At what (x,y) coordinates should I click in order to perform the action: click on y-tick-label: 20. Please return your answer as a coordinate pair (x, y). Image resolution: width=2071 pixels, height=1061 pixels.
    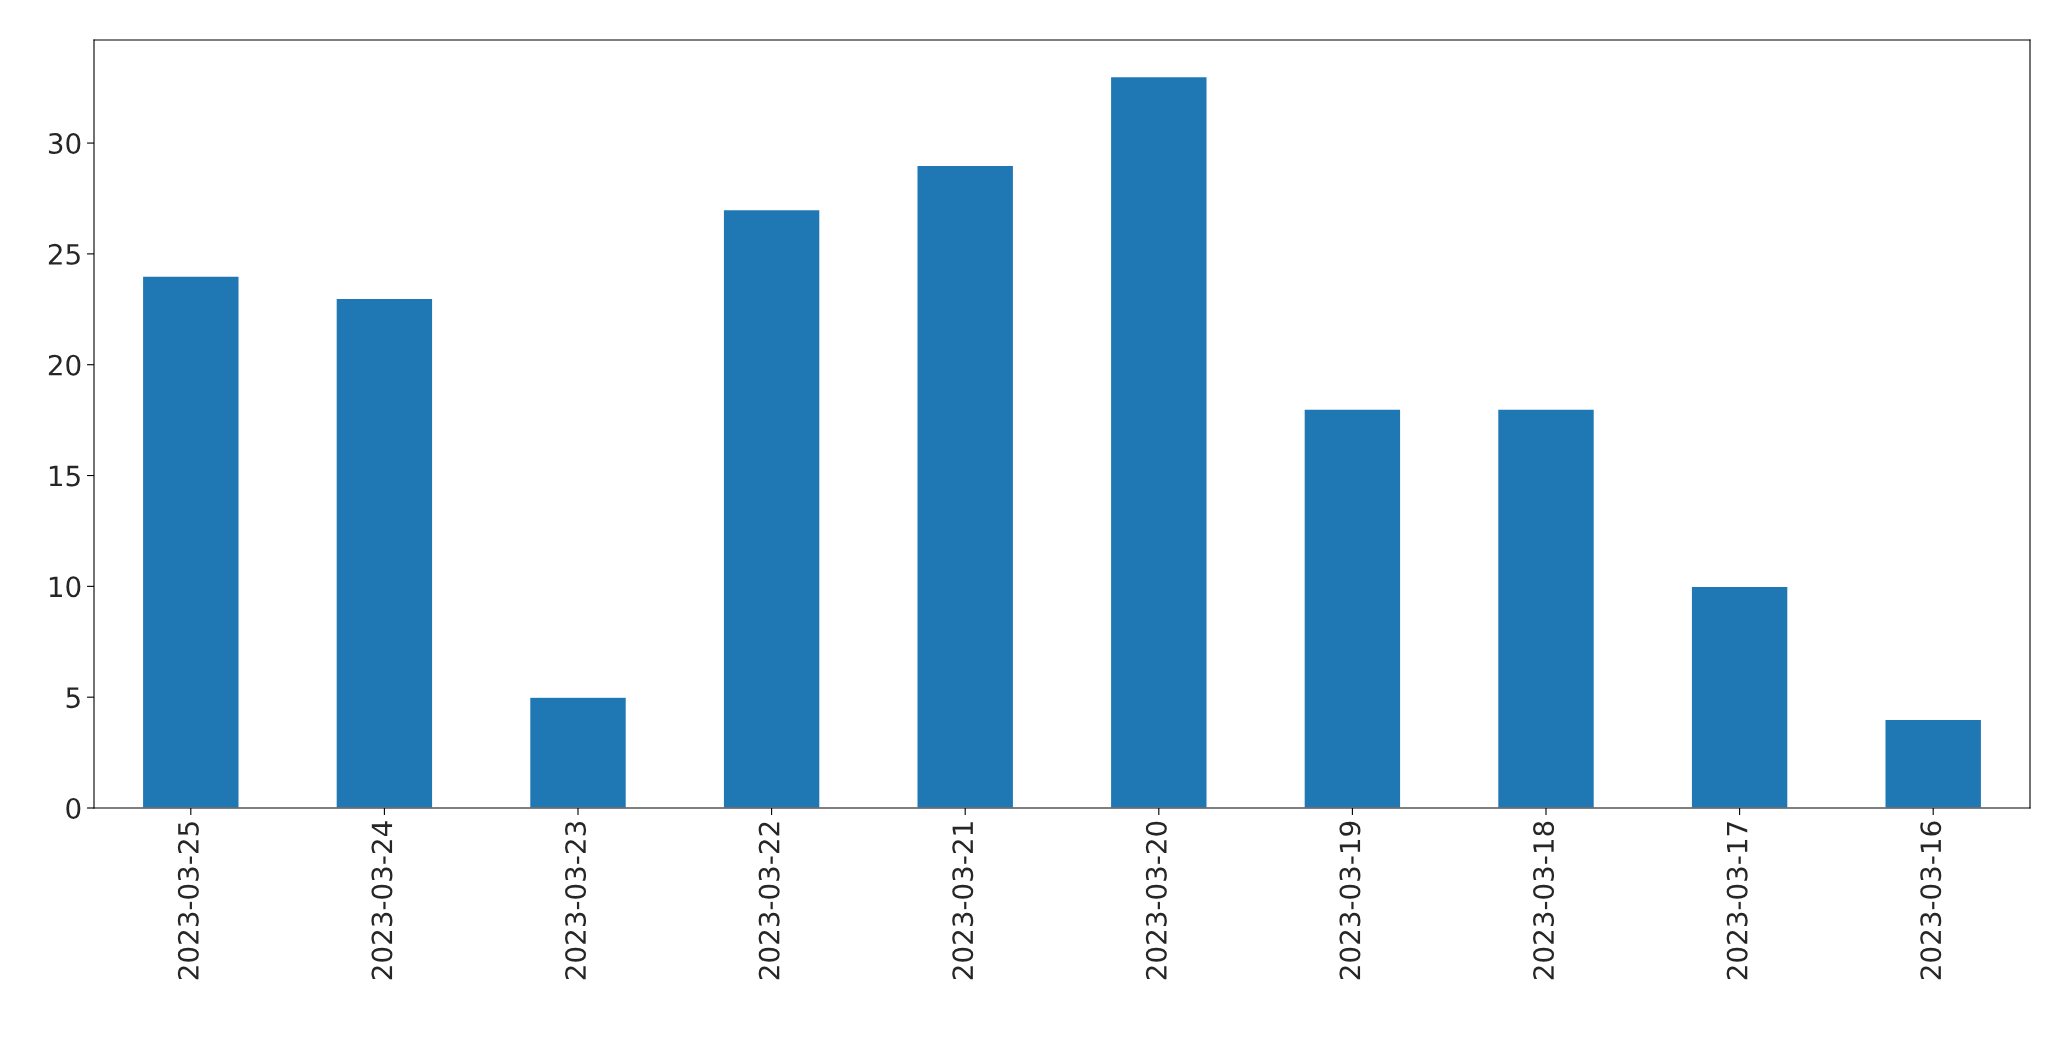
    Looking at the image, I should click on (64, 365).